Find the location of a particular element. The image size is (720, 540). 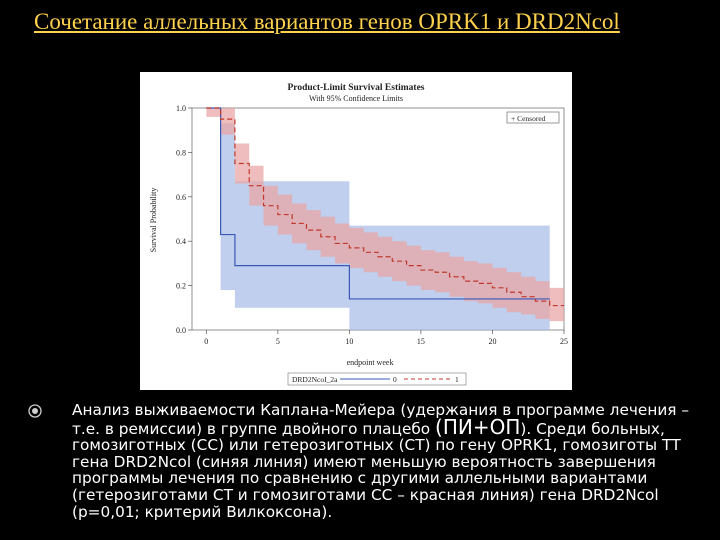

y-tick-label: 0.6 is located at coordinates (181, 197).